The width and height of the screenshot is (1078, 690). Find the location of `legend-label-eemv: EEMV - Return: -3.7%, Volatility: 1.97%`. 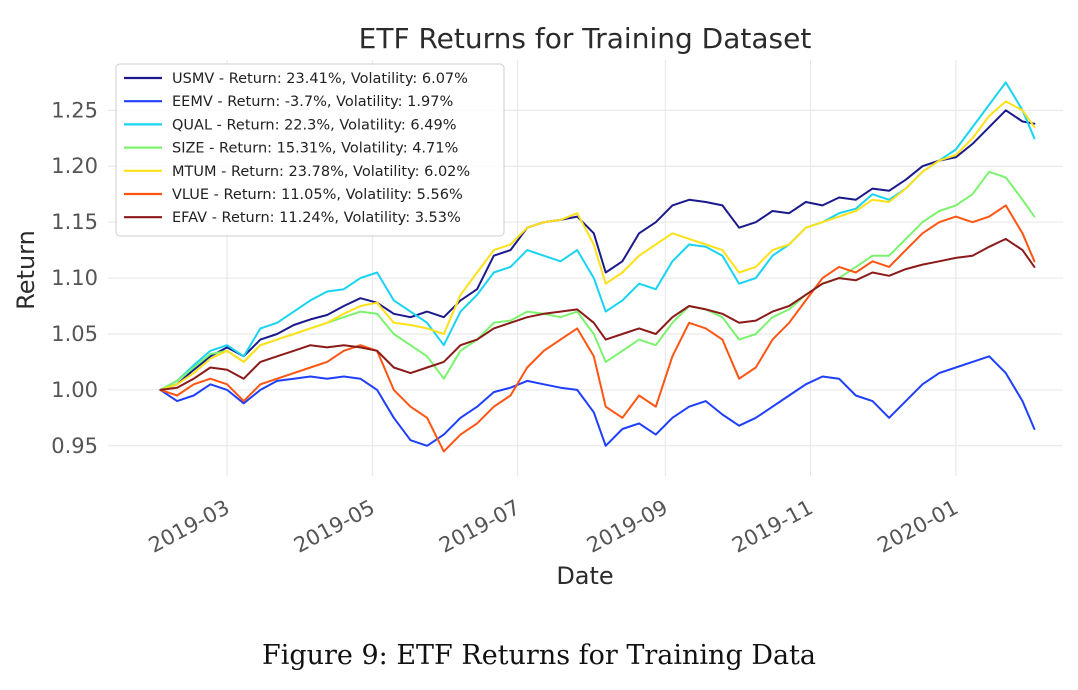

legend-label-eemv: EEMV - Return: -3.7%, Volatility: 1.97% is located at coordinates (312, 102).